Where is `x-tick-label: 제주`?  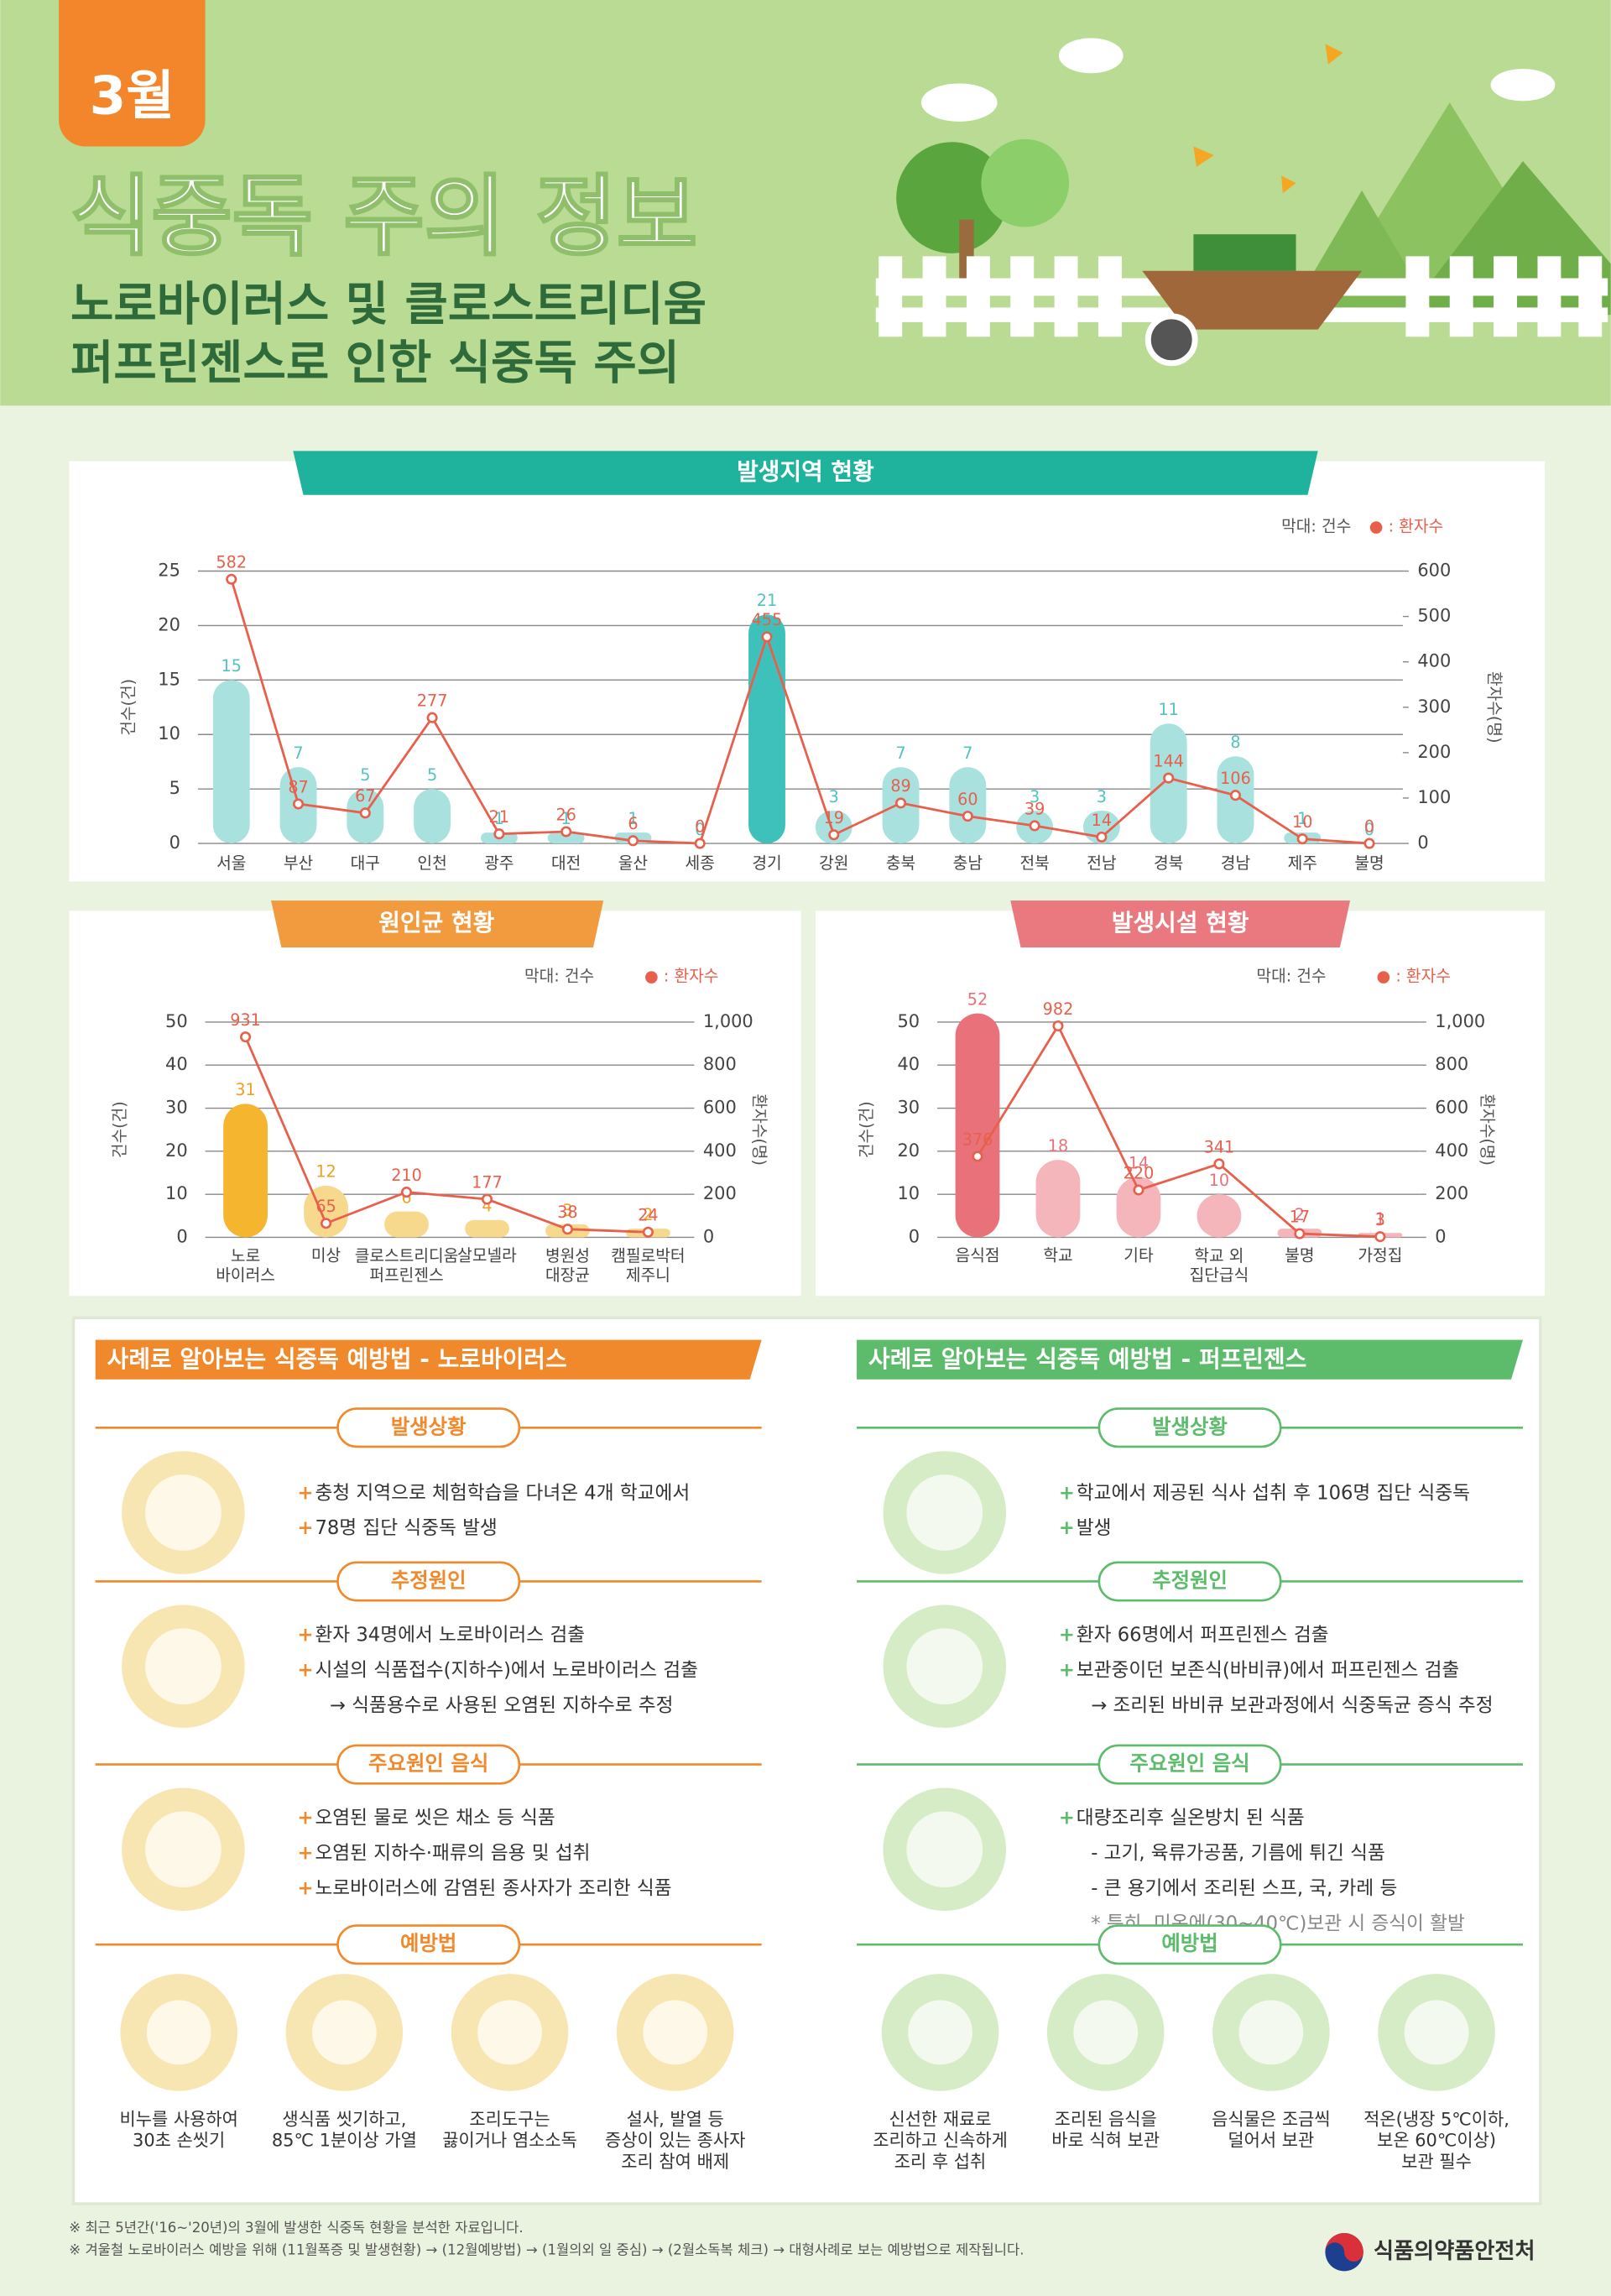 x-tick-label: 제주 is located at coordinates (1303, 863).